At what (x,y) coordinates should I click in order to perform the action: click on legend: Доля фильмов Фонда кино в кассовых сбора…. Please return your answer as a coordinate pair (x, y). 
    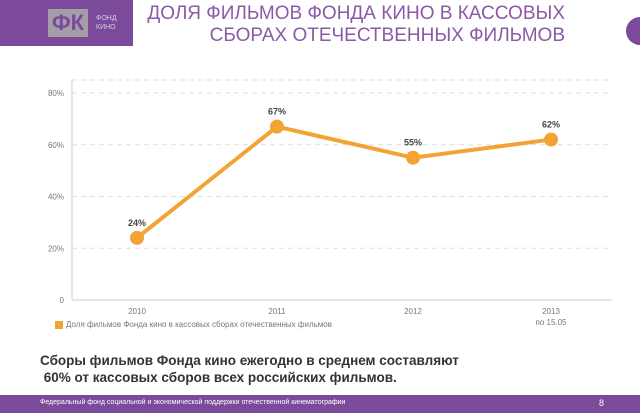
    Looking at the image, I should click on (193, 324).